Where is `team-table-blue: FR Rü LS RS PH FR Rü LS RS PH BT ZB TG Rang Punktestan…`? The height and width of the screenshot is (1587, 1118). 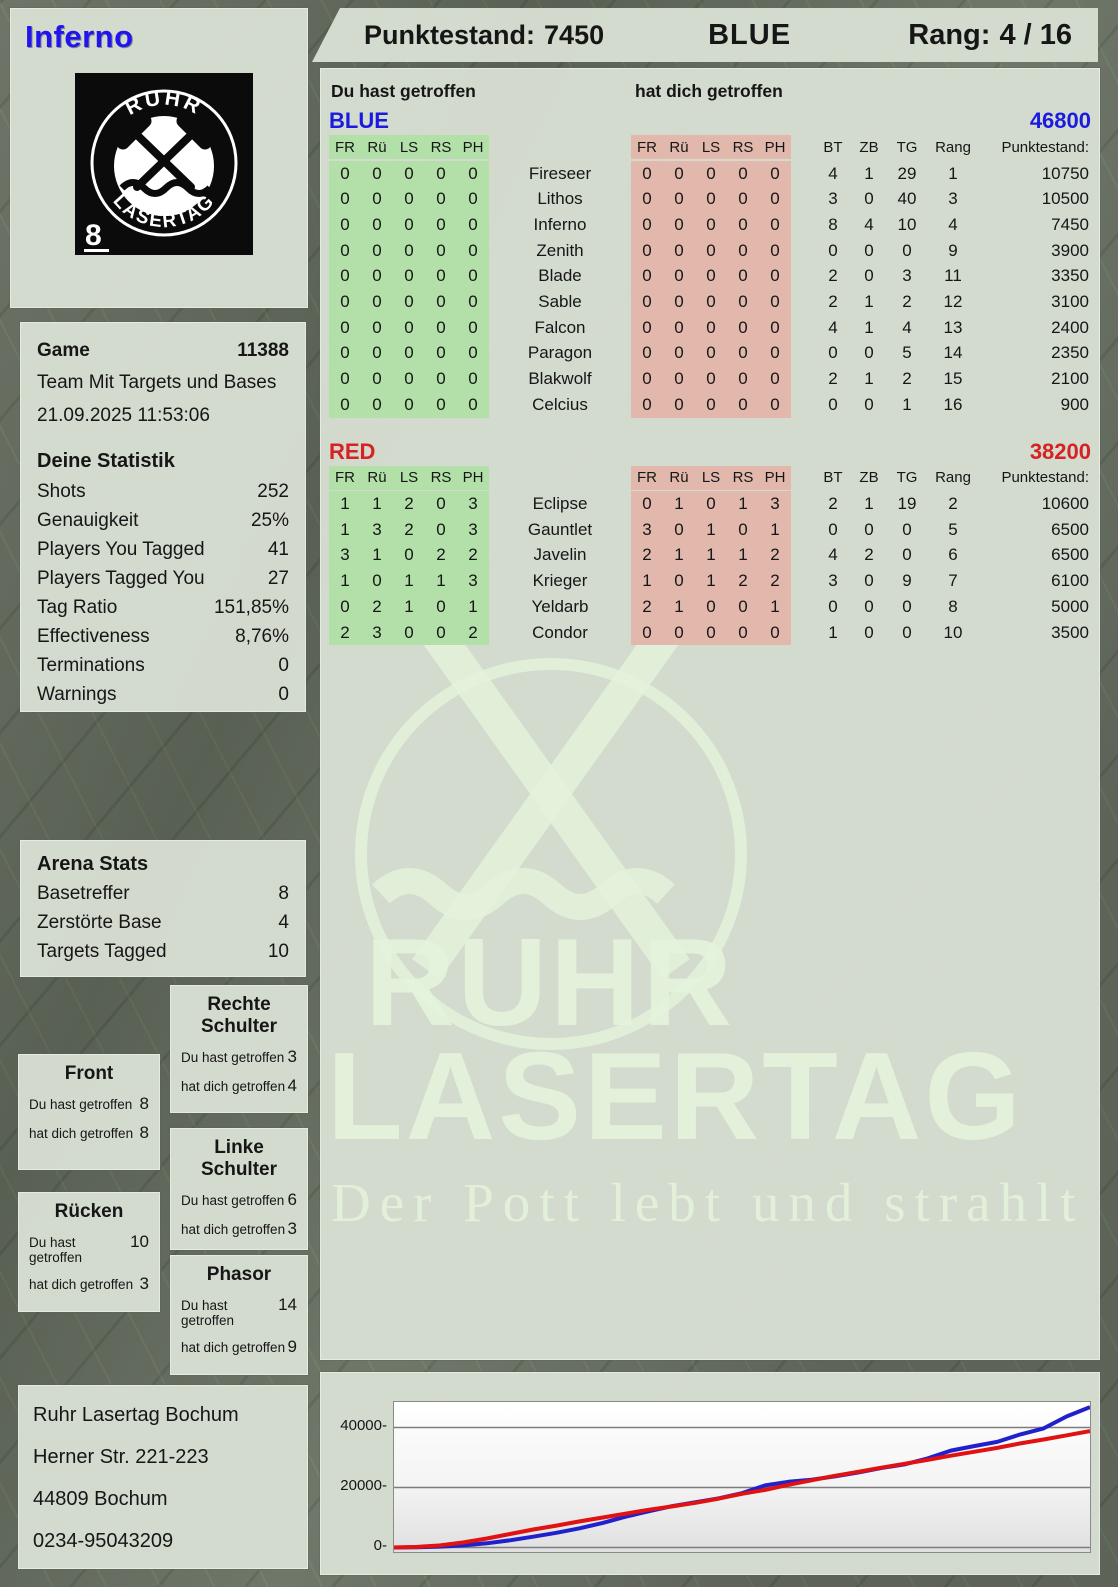 team-table-blue: FR Rü LS RS PH FR Rü LS RS PH BT ZB TG Rang Punktestan… is located at coordinates (710, 276).